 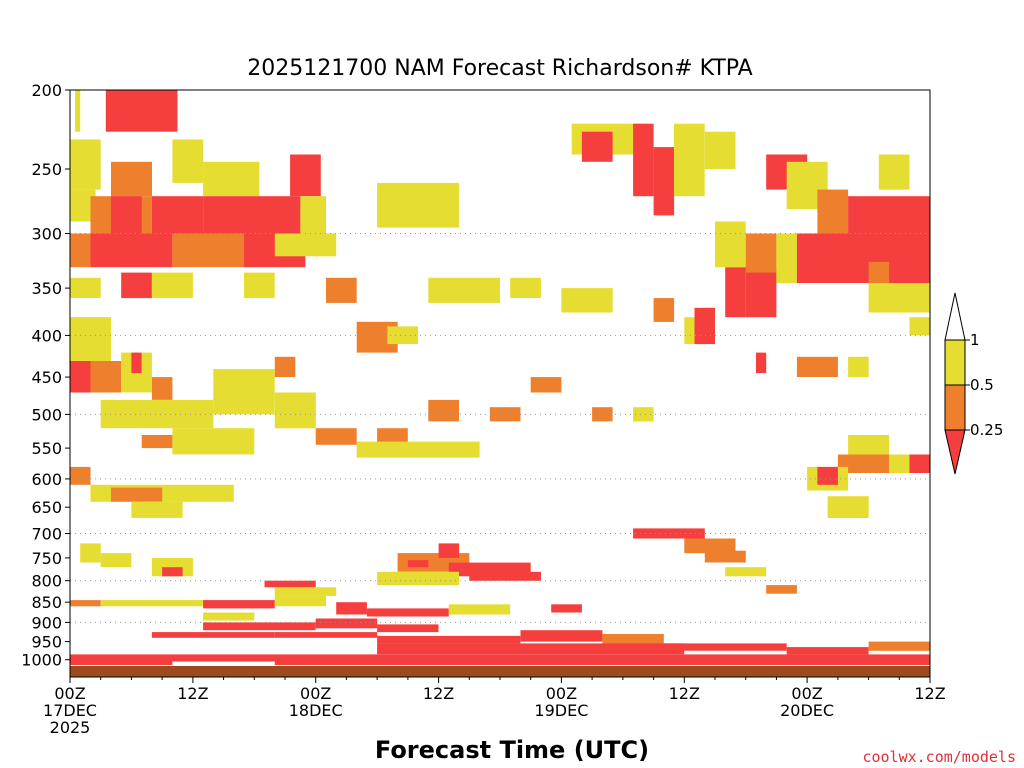 I want to click on y-tick-label: 500, so click(x=46, y=414).